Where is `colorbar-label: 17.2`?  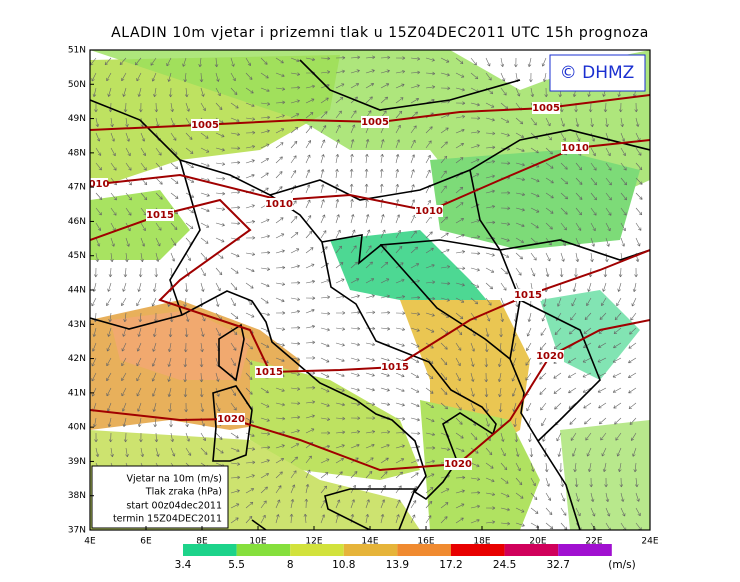 colorbar-label: 17.2 is located at coordinates (450, 565).